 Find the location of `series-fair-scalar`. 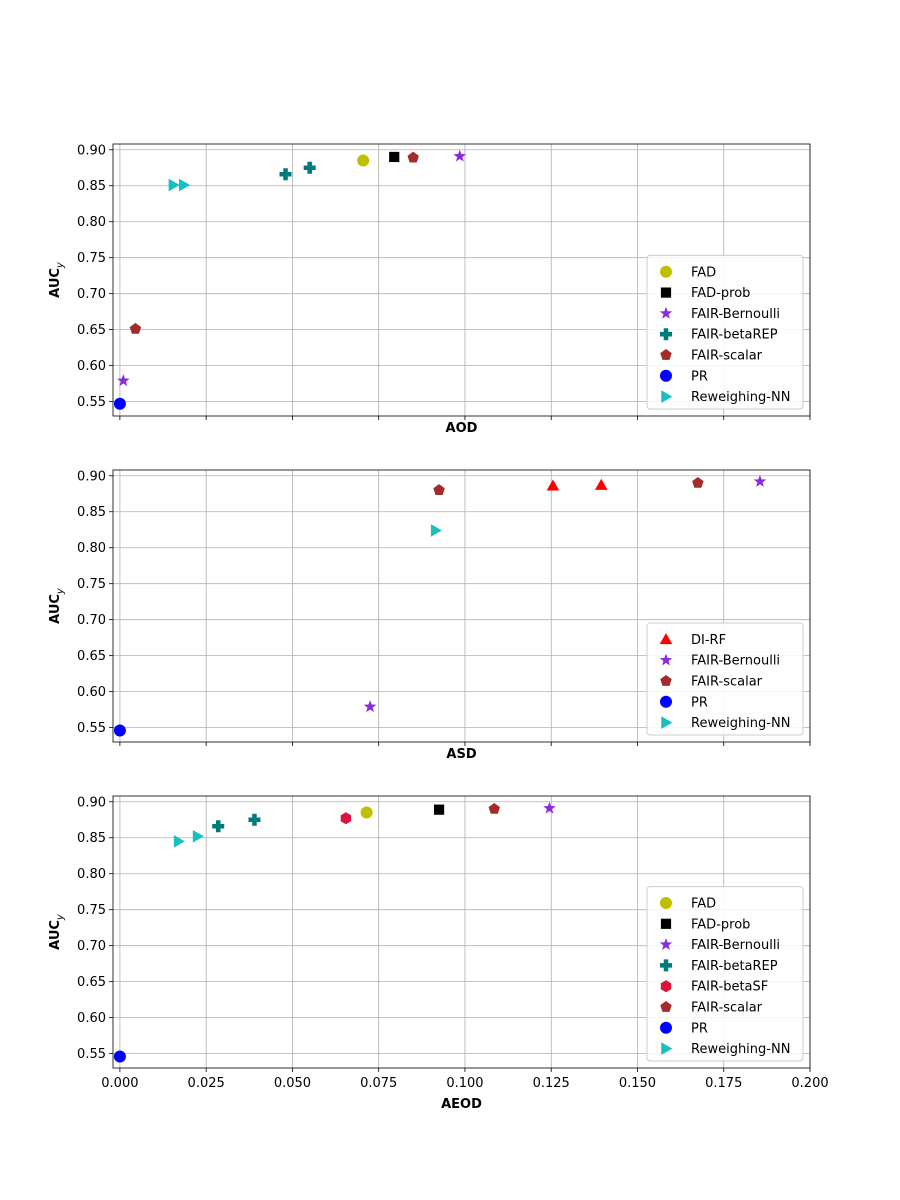

series-fair-scalar is located at coordinates (568, 485).